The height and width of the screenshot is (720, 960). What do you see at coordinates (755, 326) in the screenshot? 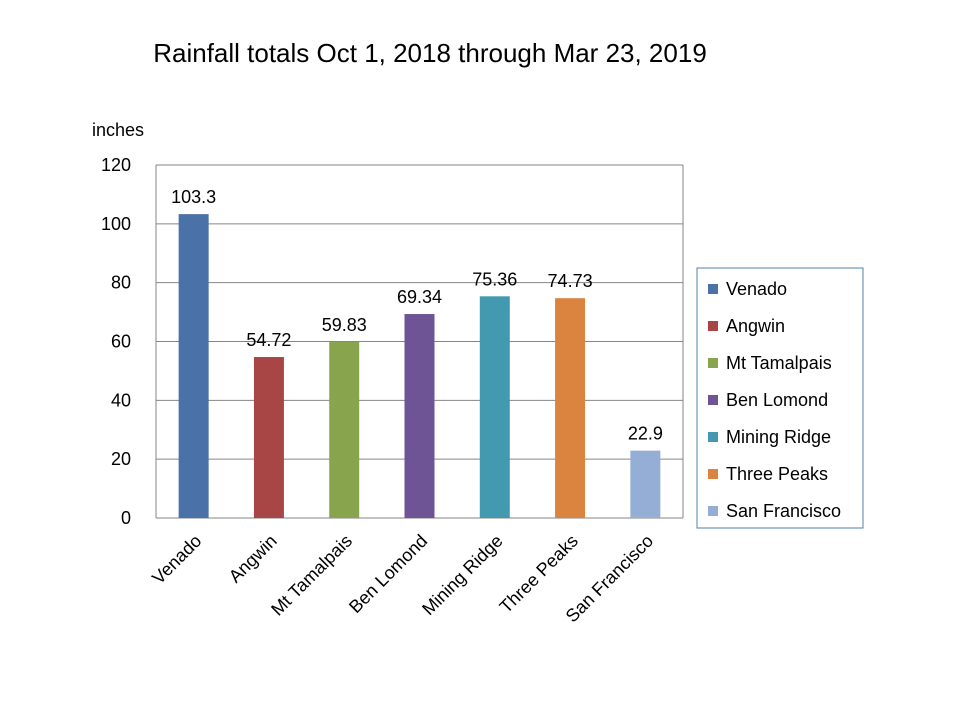
I see `legend-entry: Angwin` at bounding box center [755, 326].